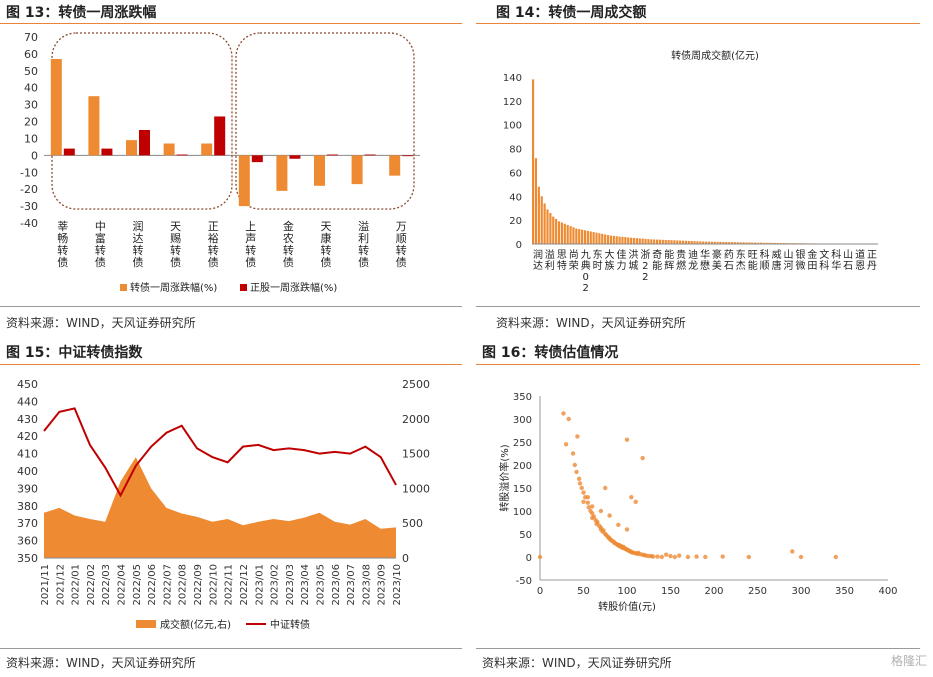 The height and width of the screenshot is (677, 933). I want to click on fig14-ytick: 20, so click(515, 221).